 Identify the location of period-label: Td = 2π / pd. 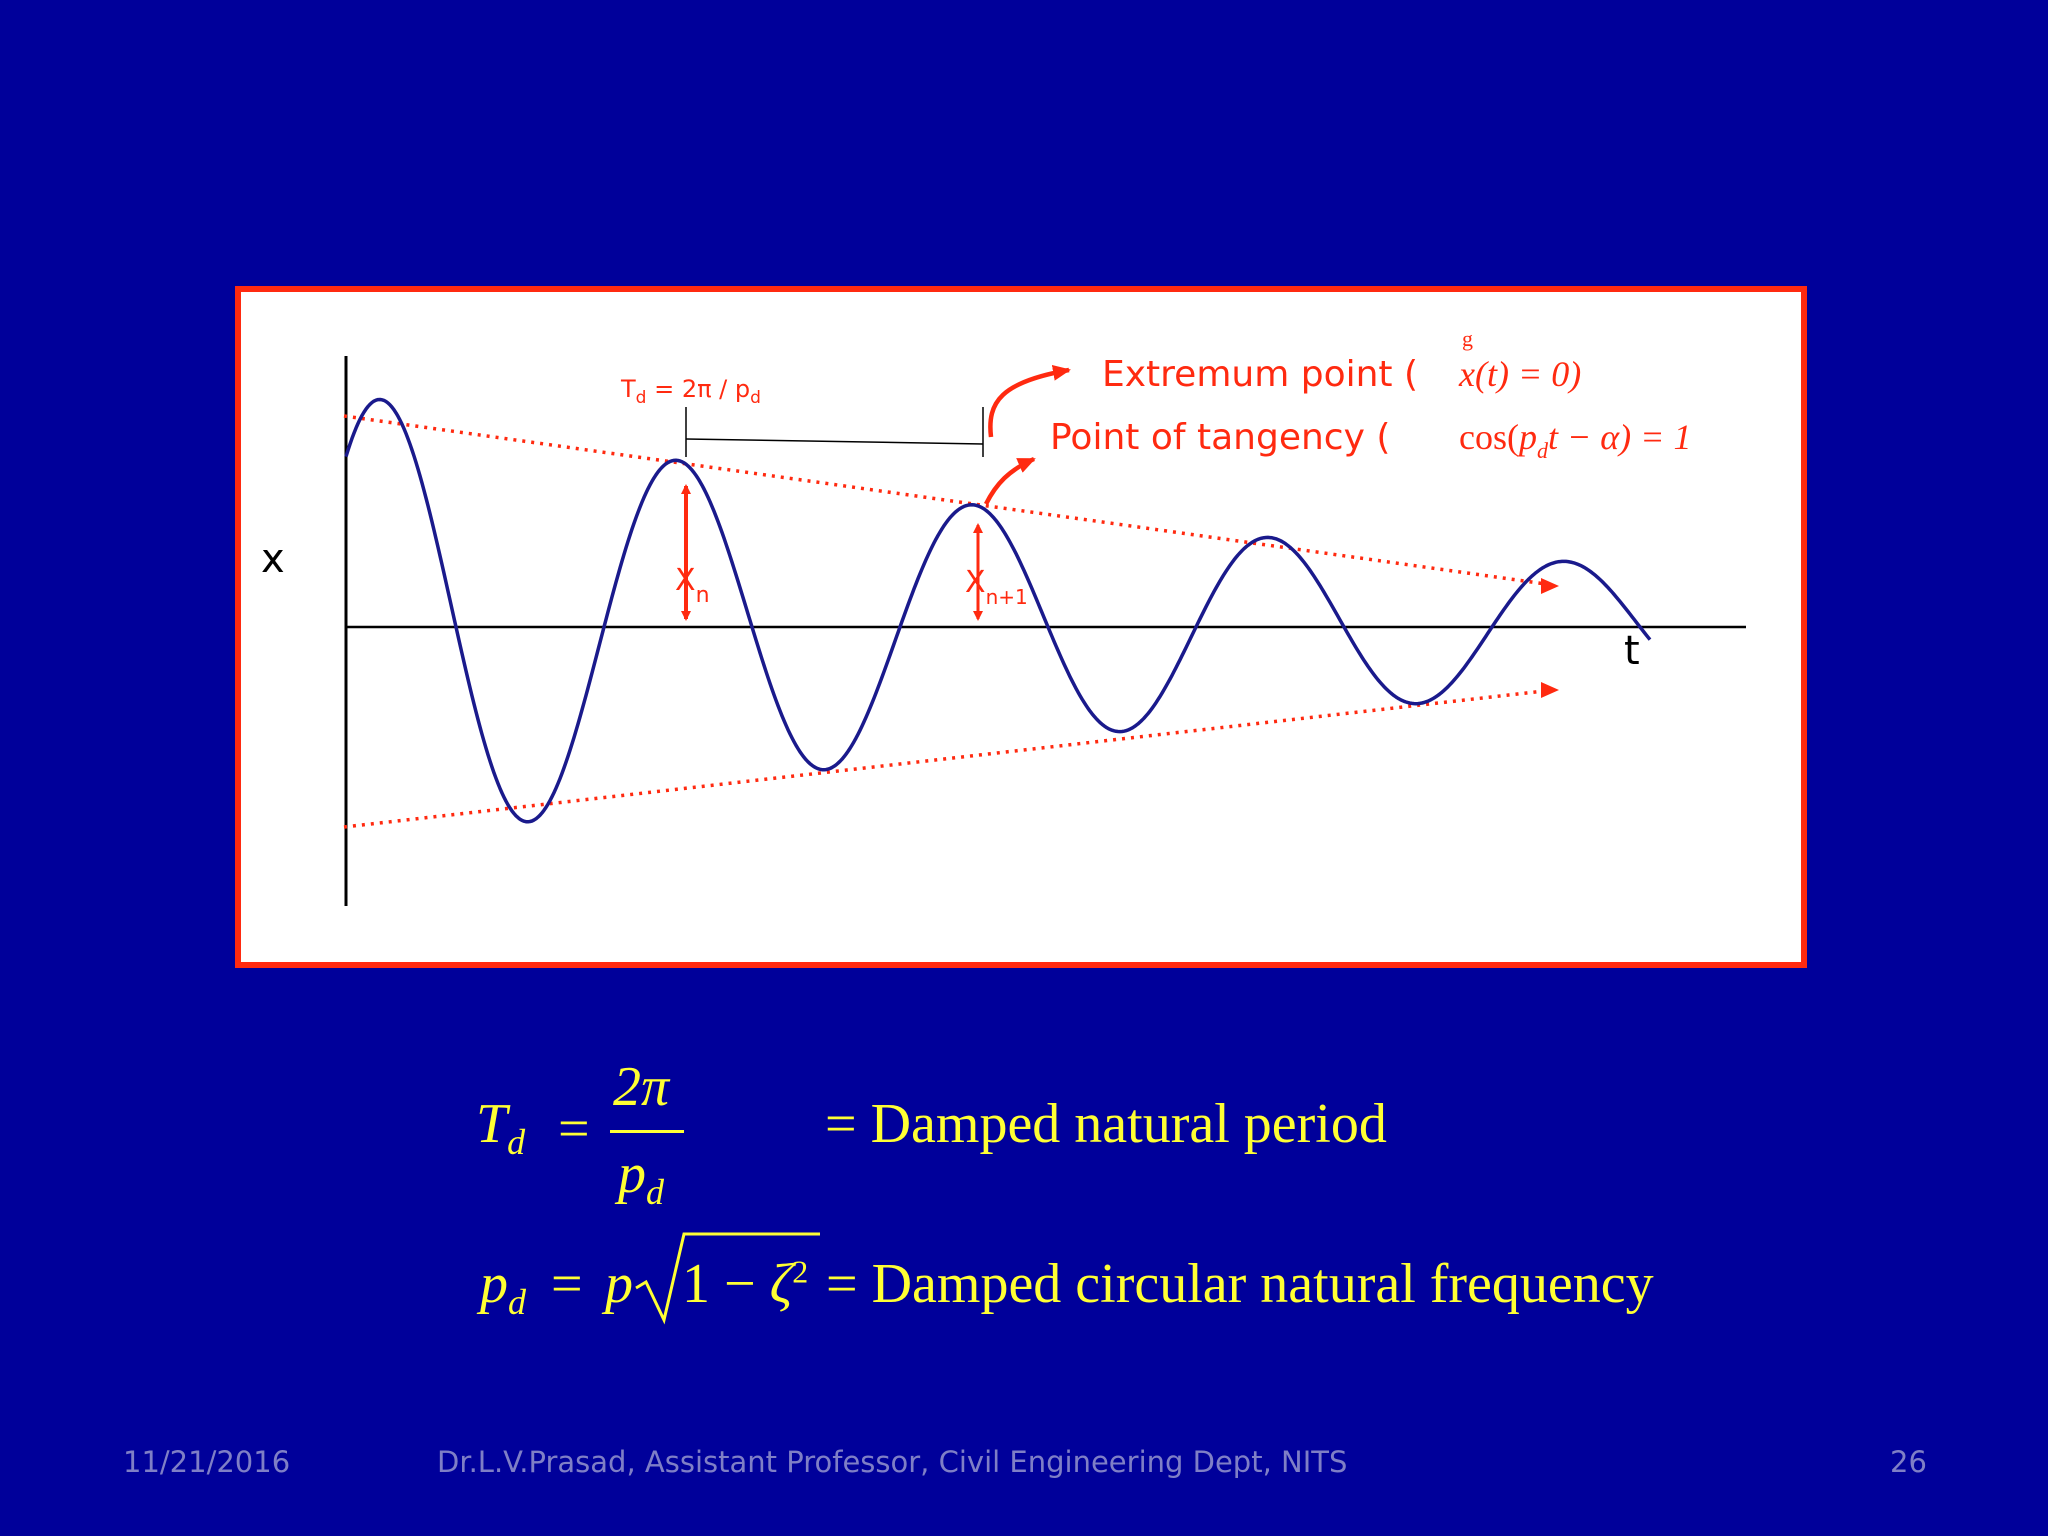
(690, 391).